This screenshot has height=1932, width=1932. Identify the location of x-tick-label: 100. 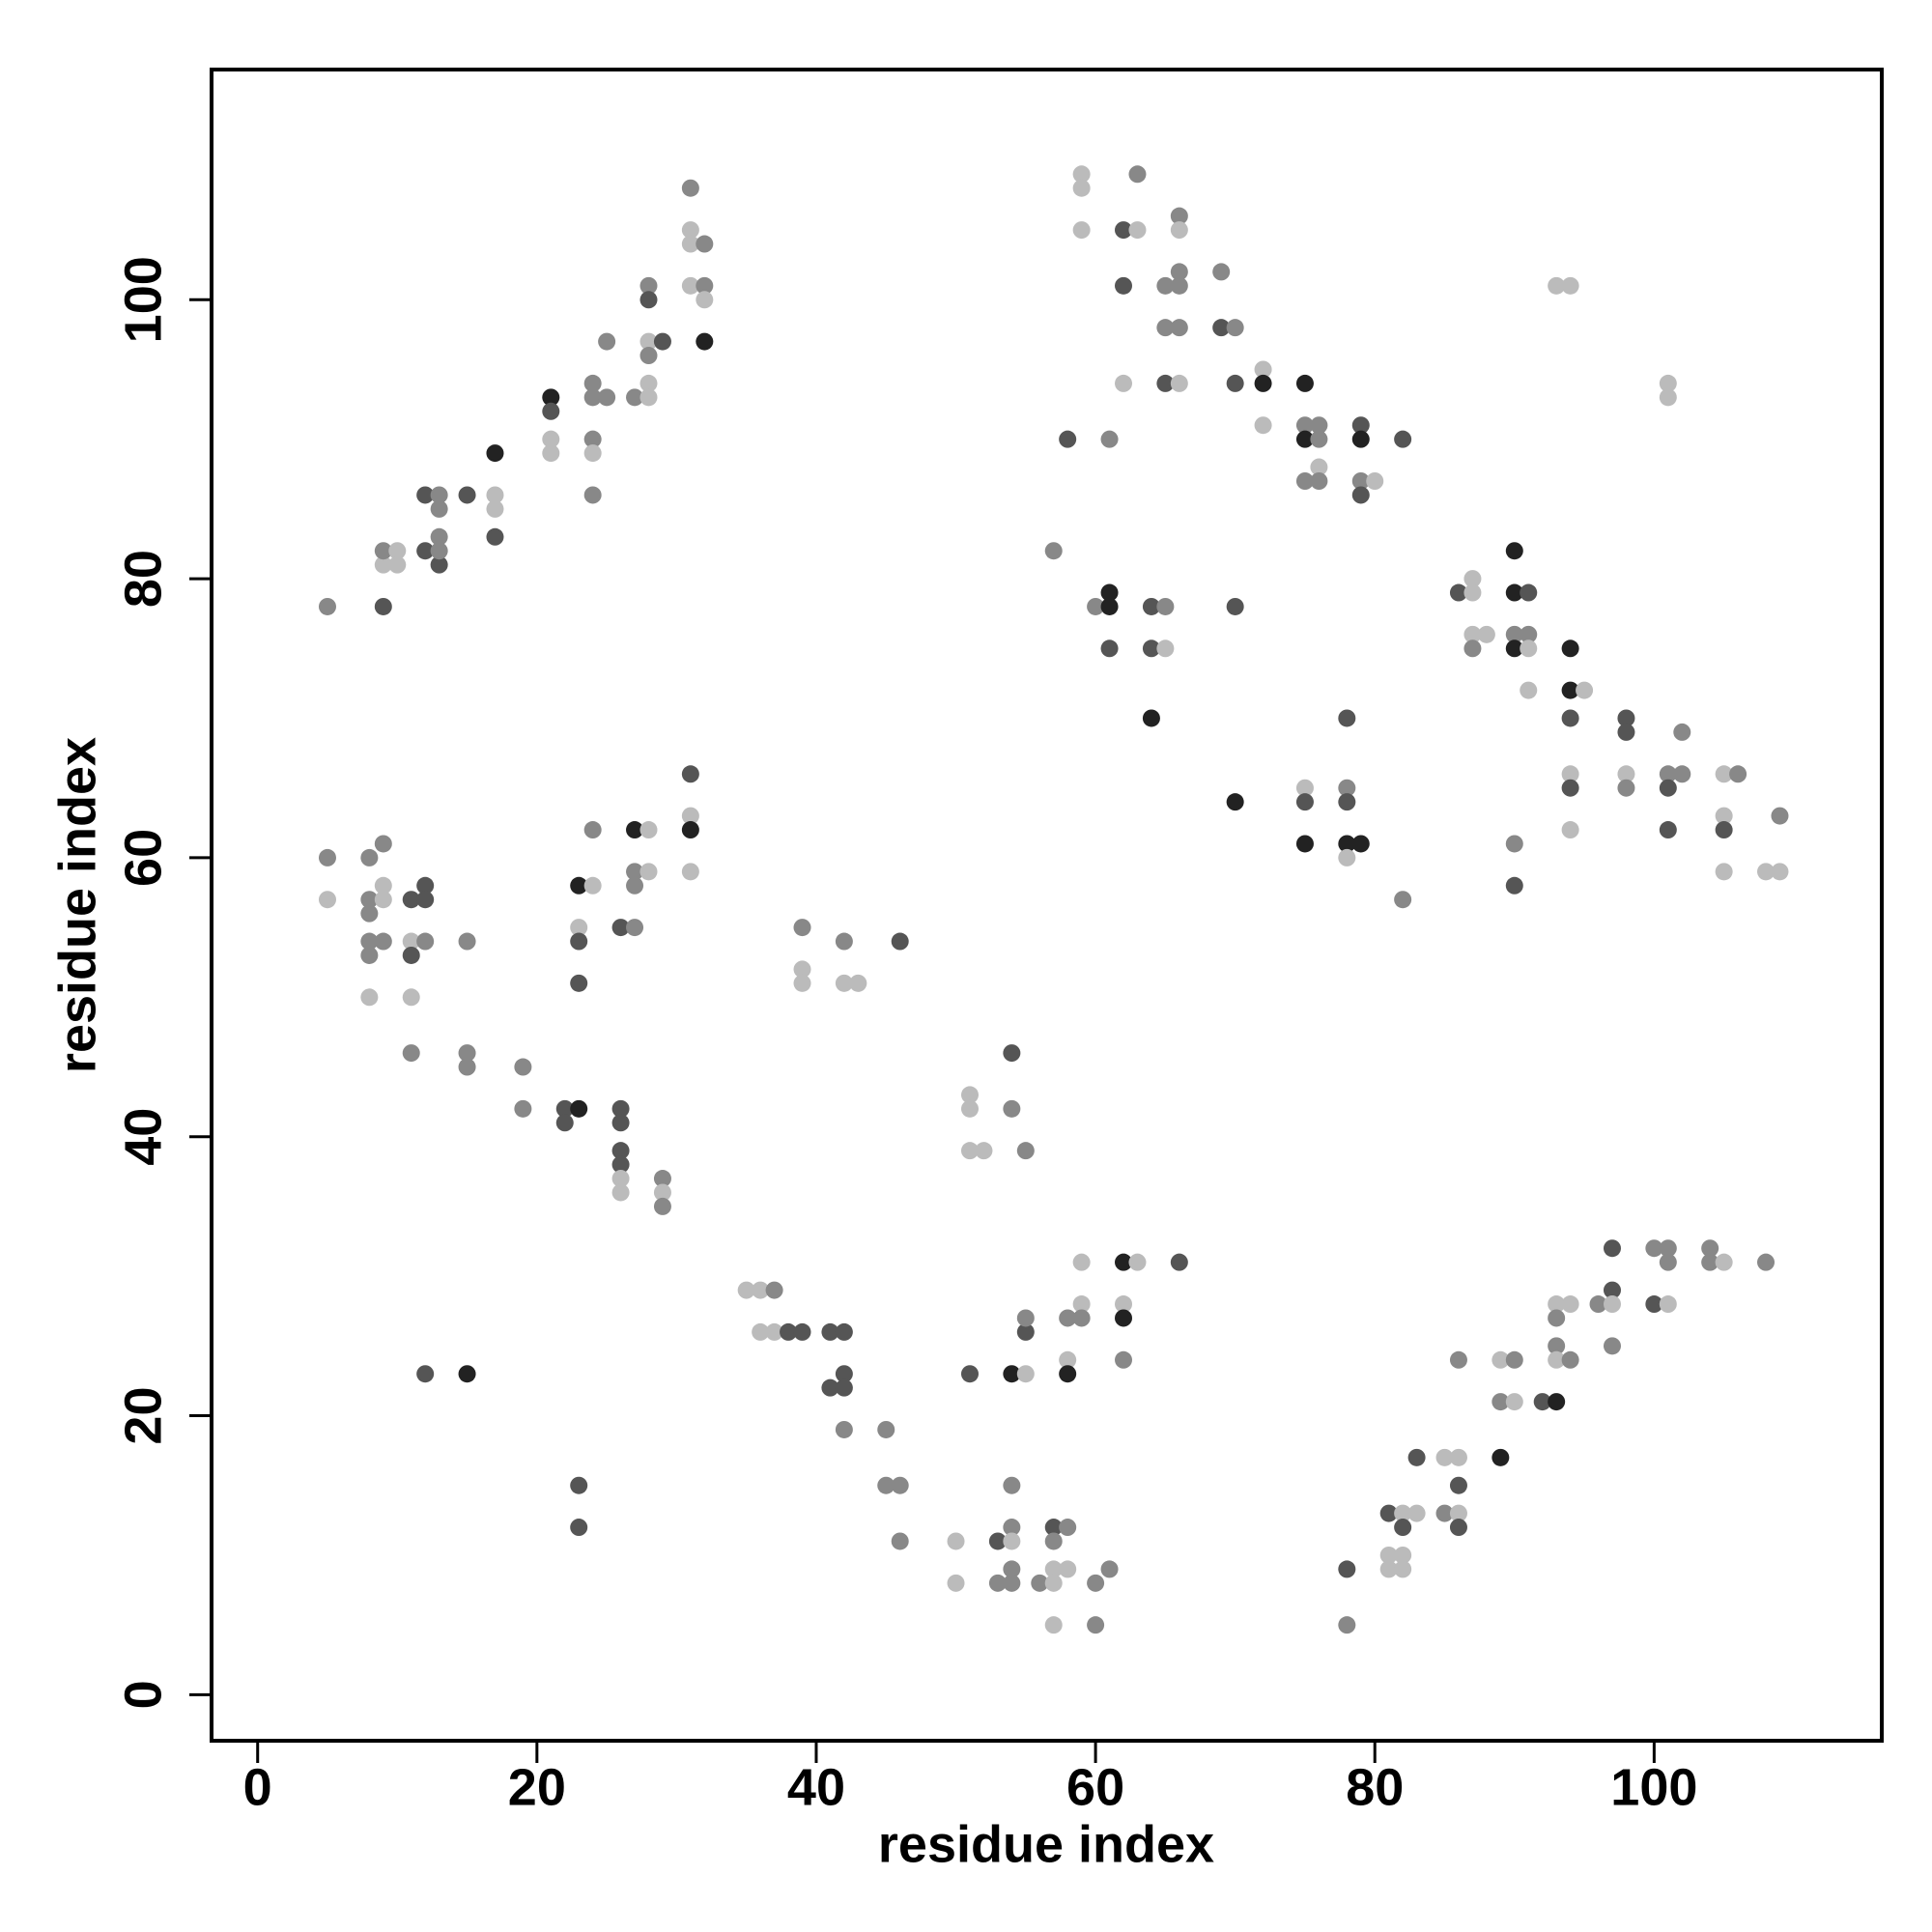
(1653, 1787).